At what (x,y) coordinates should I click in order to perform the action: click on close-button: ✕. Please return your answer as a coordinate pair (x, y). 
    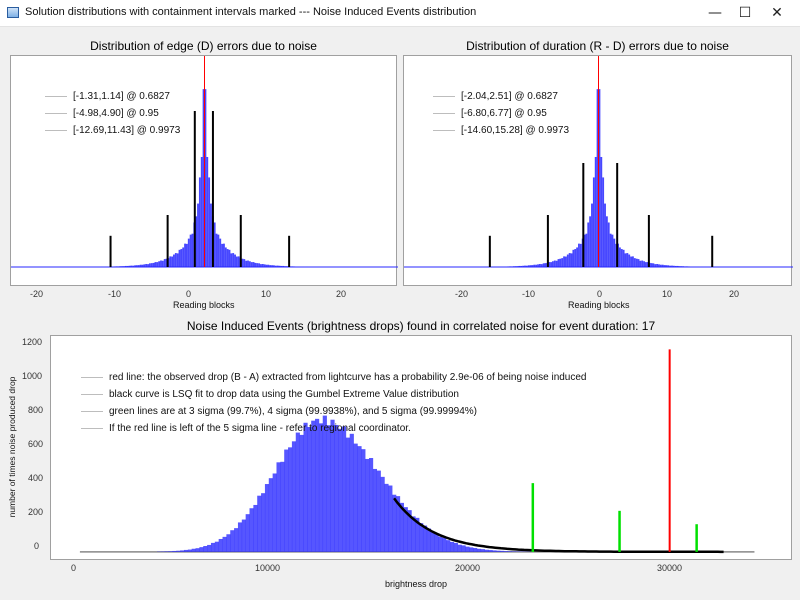
    Looking at the image, I should click on (777, 13).